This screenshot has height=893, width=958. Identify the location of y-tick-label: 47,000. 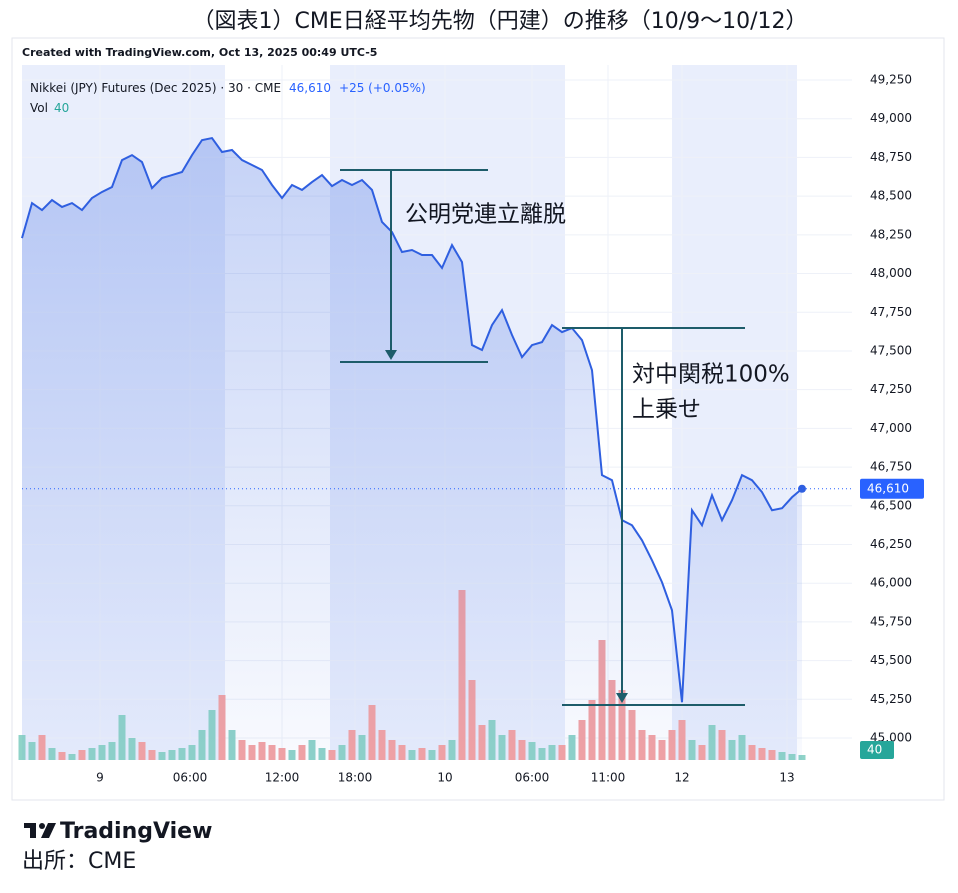
(891, 428).